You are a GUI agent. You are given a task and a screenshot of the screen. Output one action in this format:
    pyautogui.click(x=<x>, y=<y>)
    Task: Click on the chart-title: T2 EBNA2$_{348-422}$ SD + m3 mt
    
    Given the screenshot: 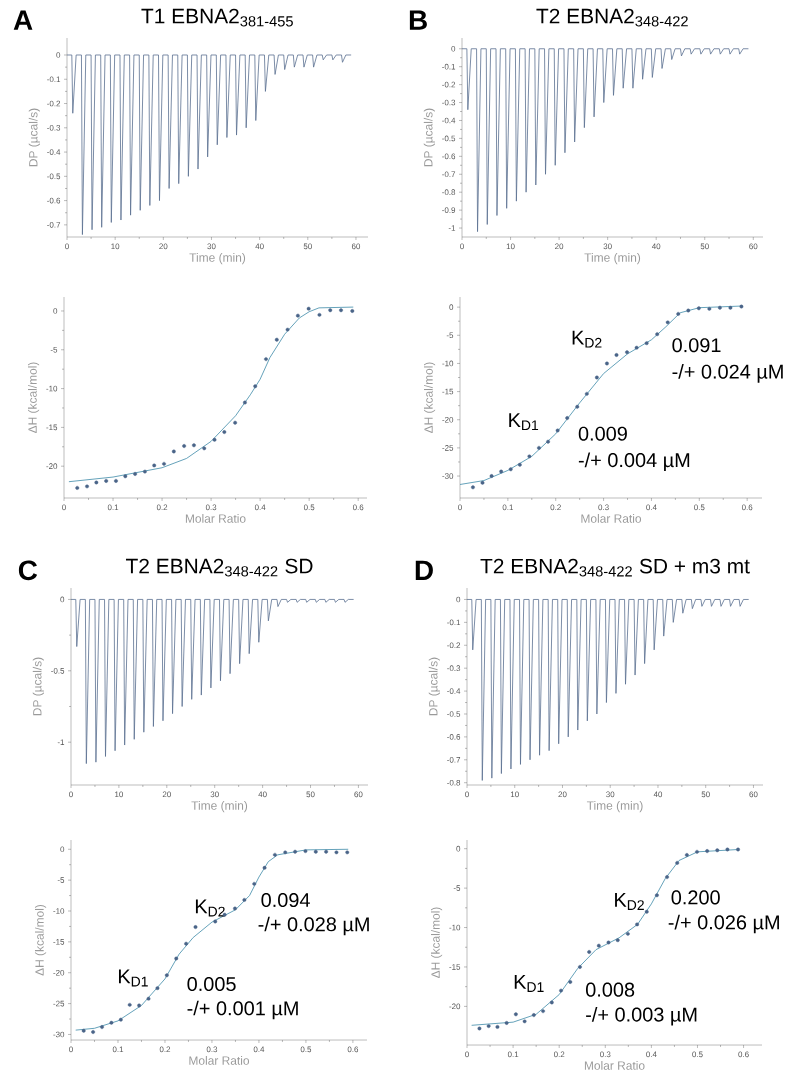 What is the action you would take?
    pyautogui.click(x=615, y=567)
    